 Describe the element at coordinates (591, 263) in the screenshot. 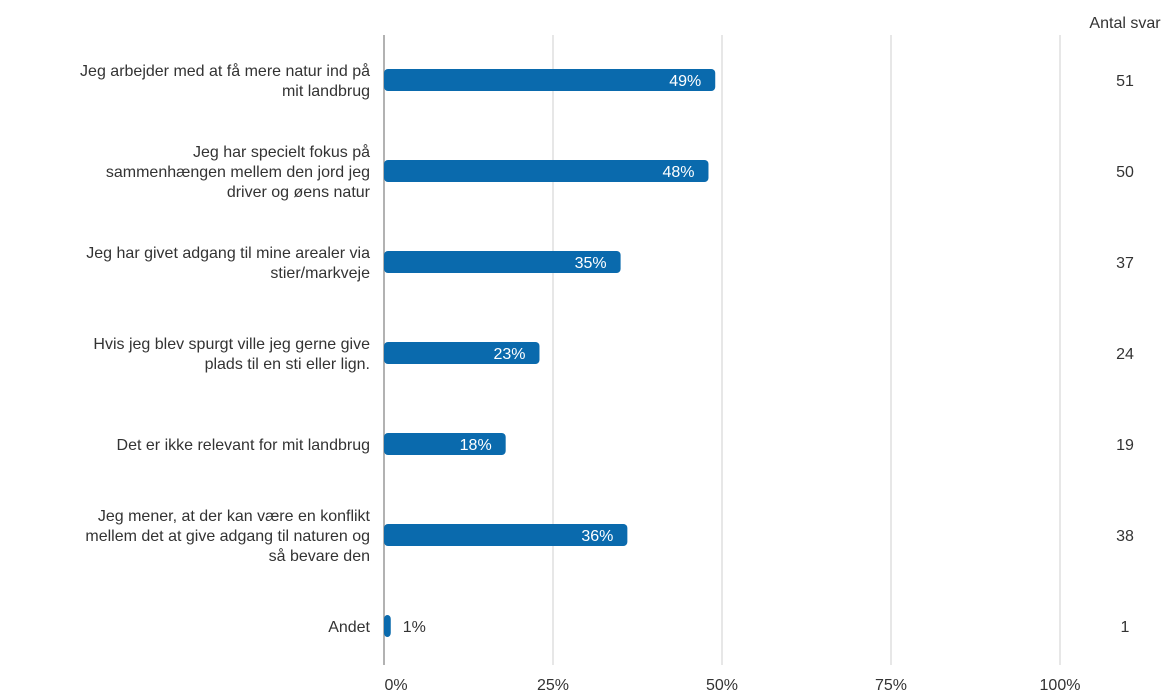

I see `bar-value-label: 35%` at that location.